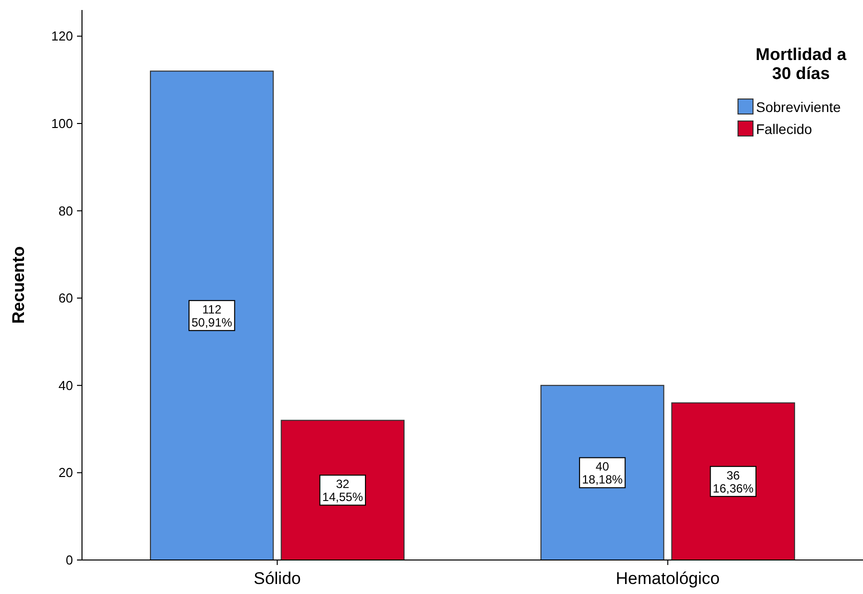 The image size is (863, 594). What do you see at coordinates (65, 472) in the screenshot?
I see `y-tick-label: 20` at bounding box center [65, 472].